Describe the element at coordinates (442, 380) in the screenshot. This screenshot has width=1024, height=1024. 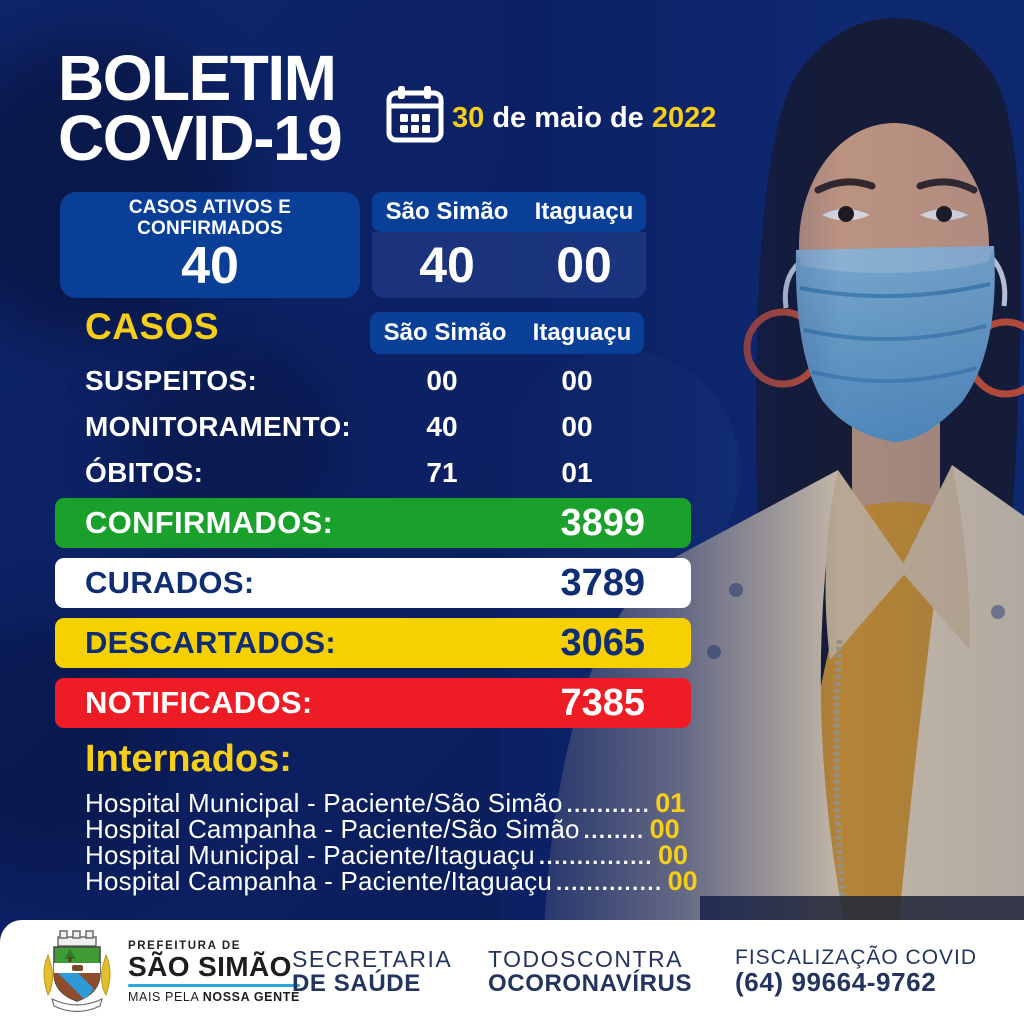
I see `row-value-sao-simao: 00` at that location.